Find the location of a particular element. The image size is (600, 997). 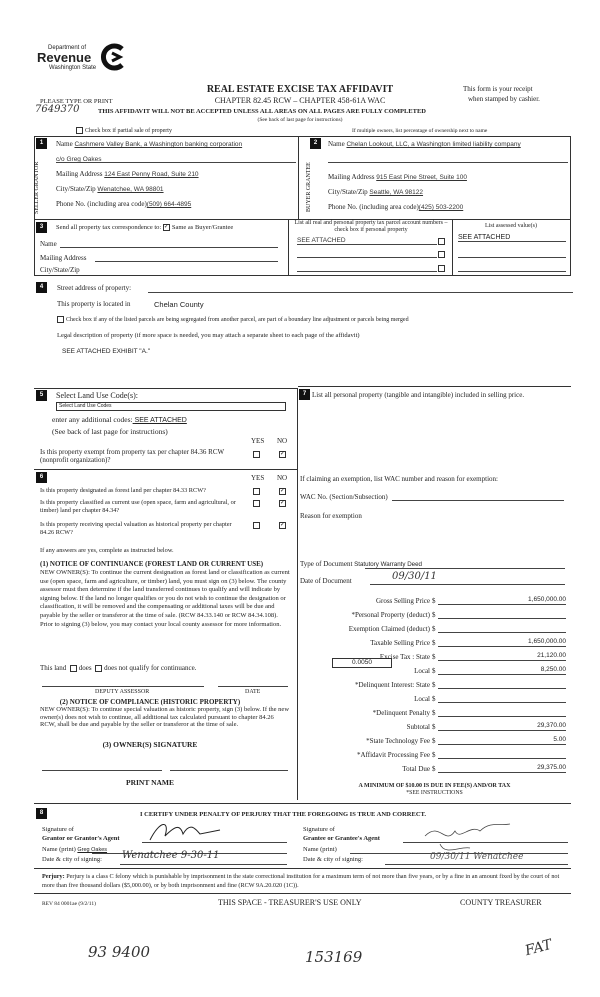

same-as-buyer-checkbox: ✓ is located at coordinates (166, 228).